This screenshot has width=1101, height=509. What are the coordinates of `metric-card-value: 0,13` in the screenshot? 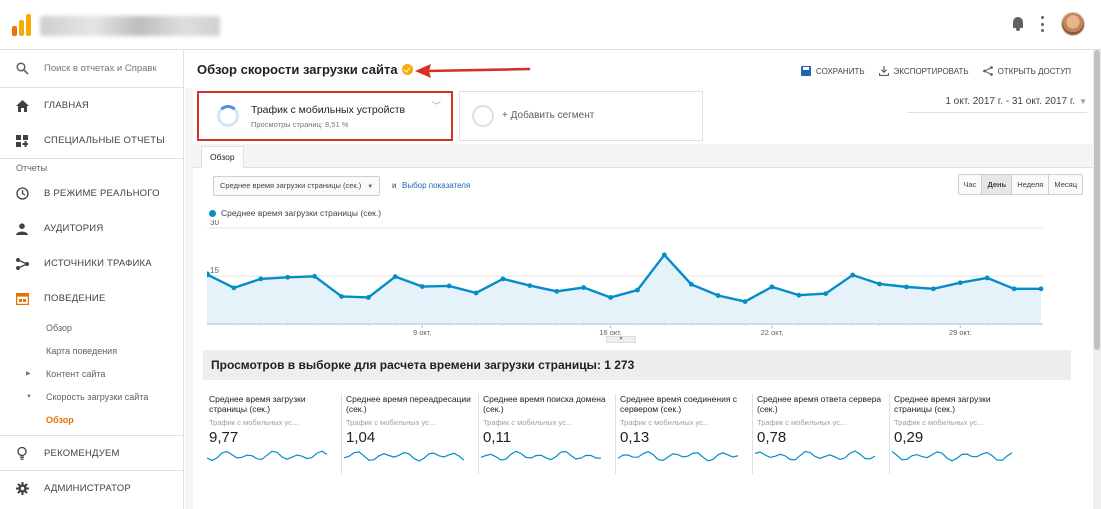 It's located at (635, 437).